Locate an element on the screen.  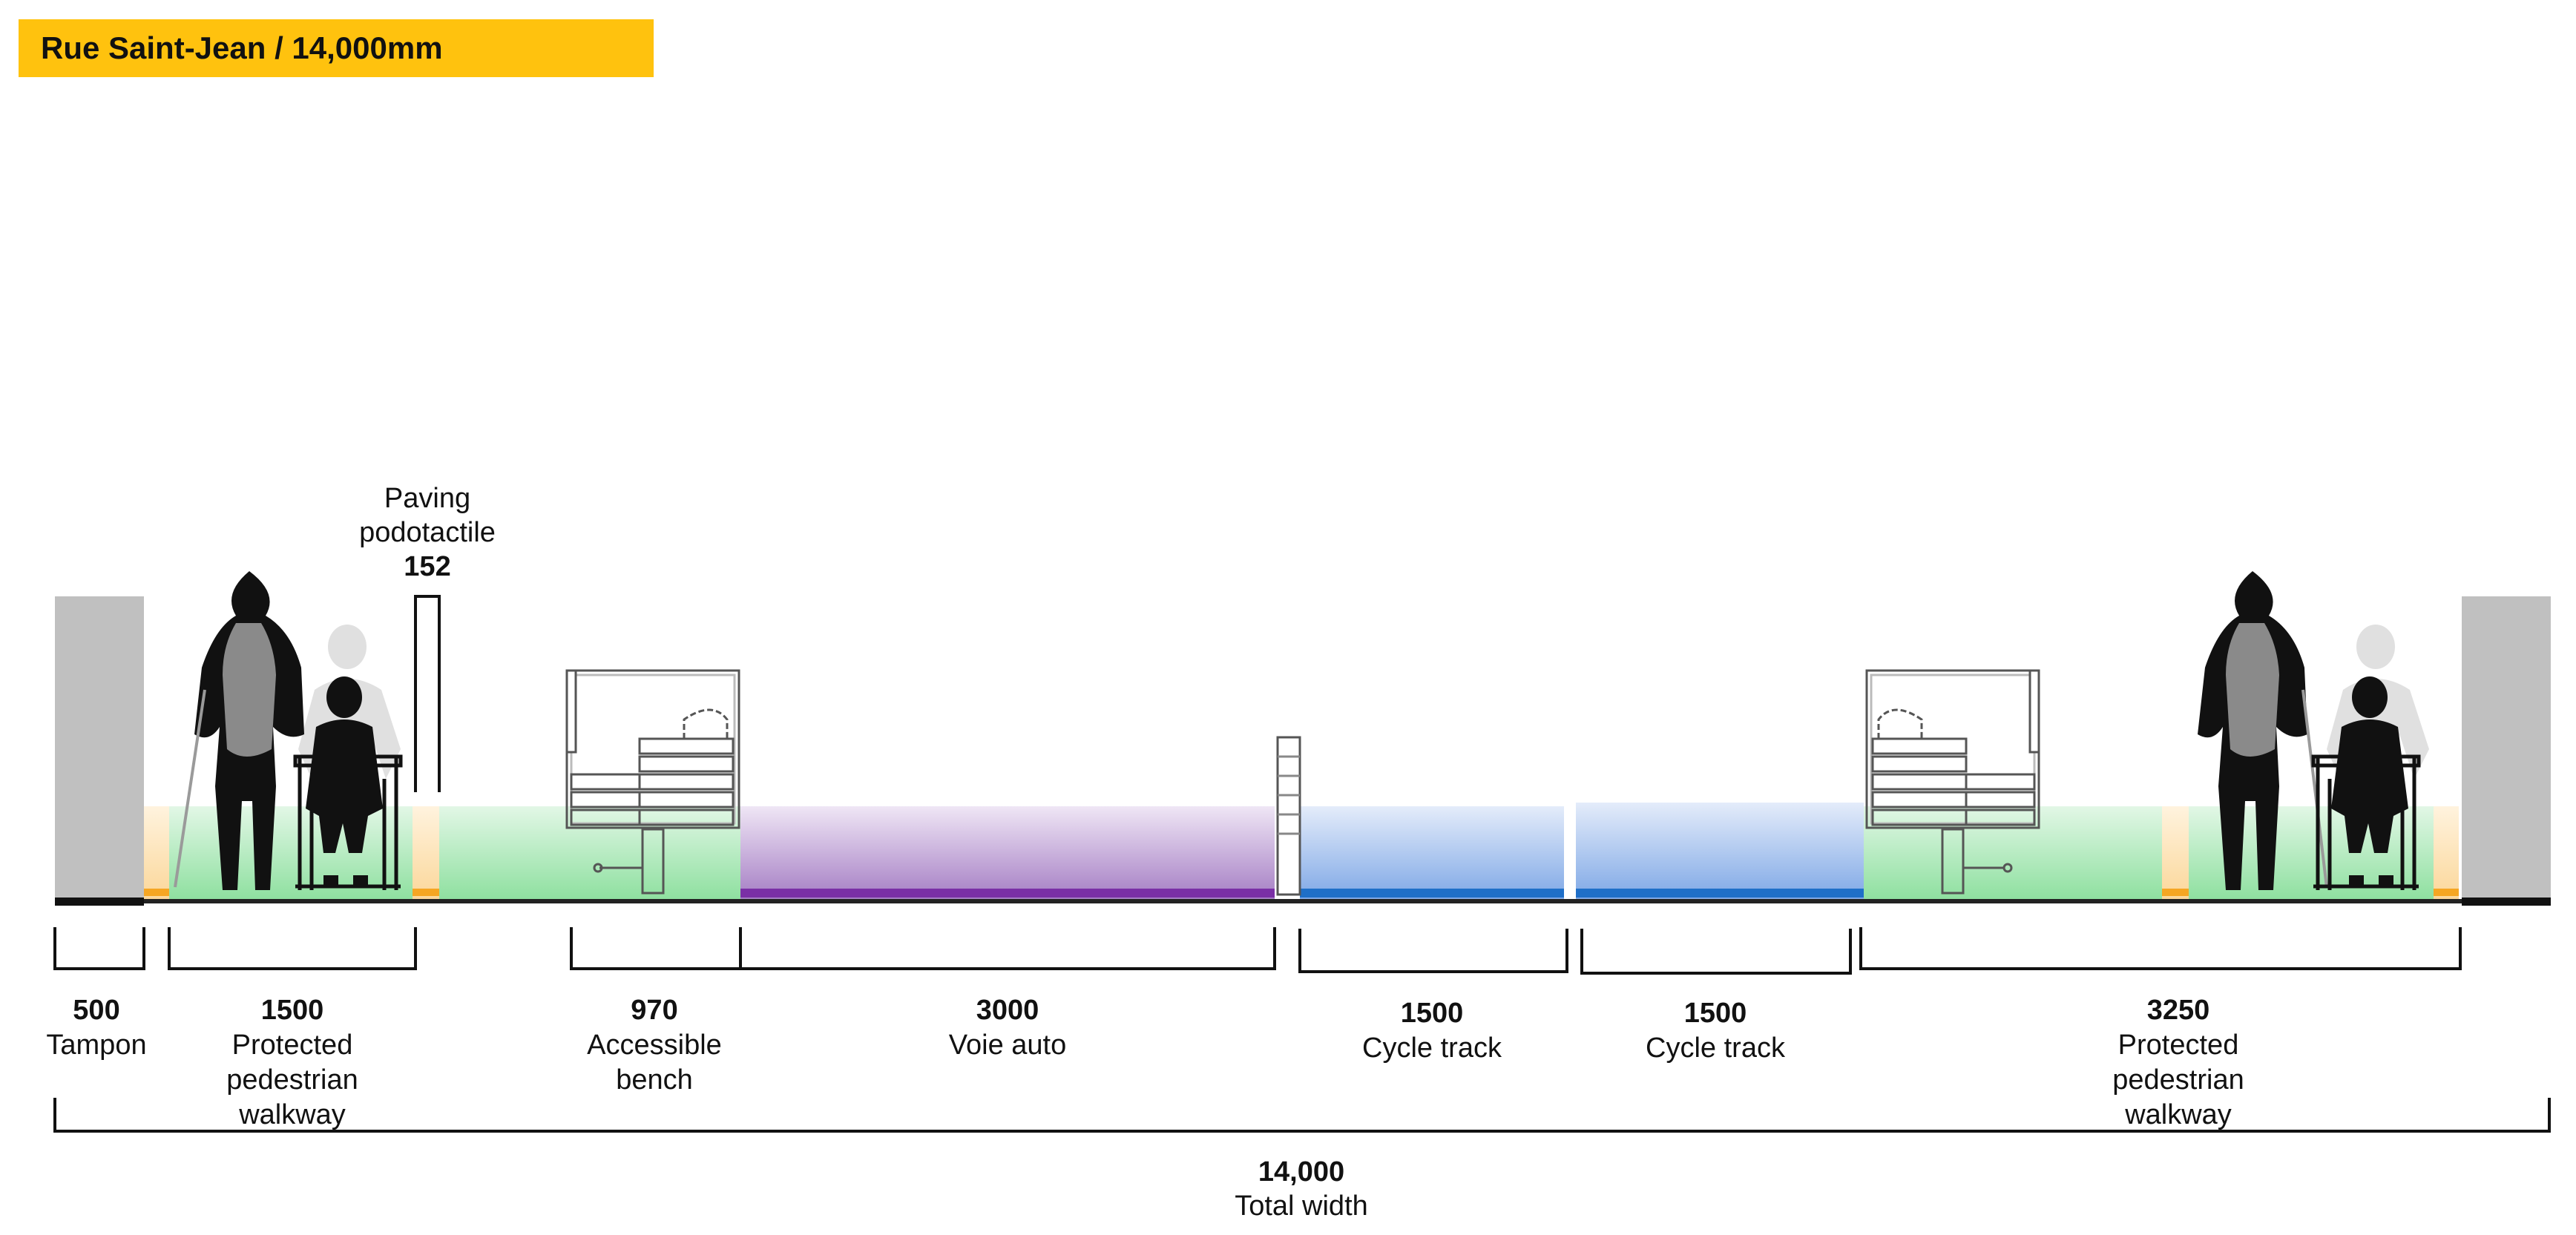
tactile-bottom-right-inner is located at coordinates (2175, 893).